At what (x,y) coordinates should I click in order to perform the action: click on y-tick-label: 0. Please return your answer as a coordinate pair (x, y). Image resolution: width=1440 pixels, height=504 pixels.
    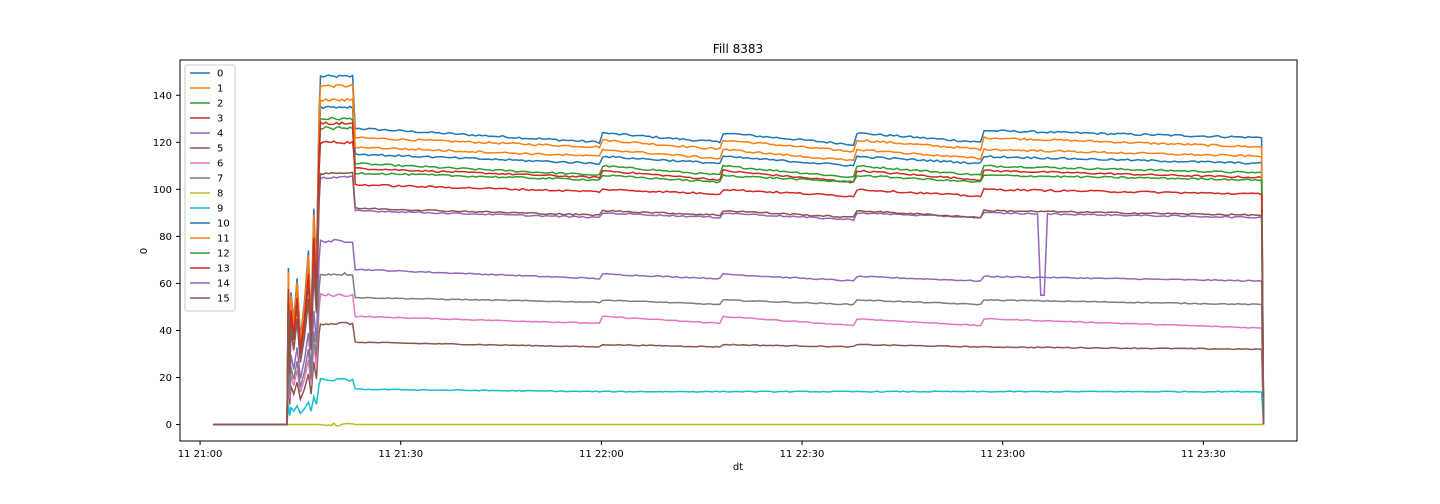
    Looking at the image, I should click on (169, 425).